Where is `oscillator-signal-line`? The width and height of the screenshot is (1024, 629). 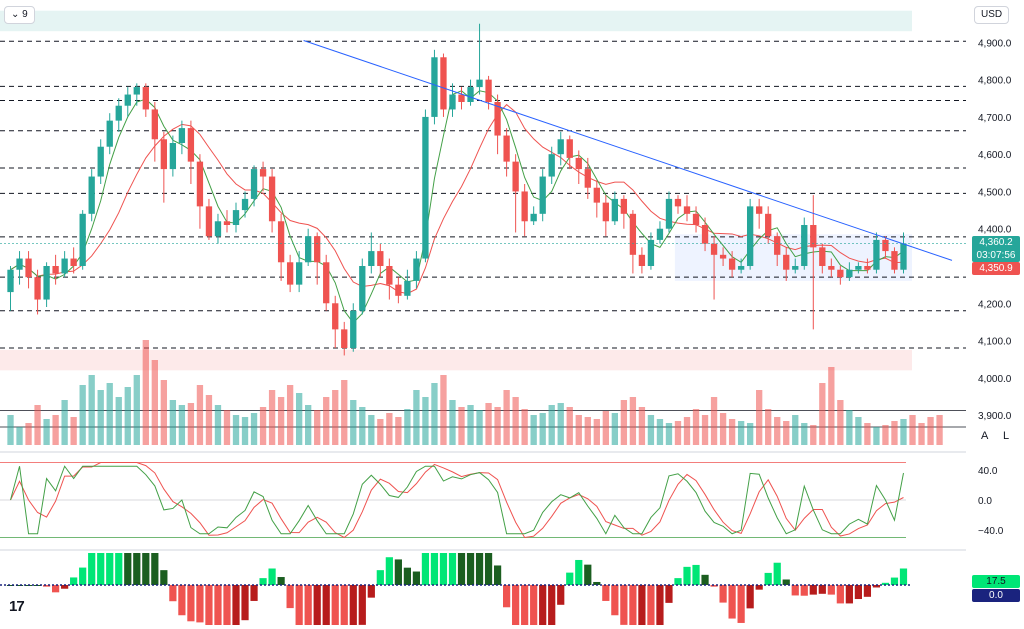 oscillator-signal-line is located at coordinates (457, 500).